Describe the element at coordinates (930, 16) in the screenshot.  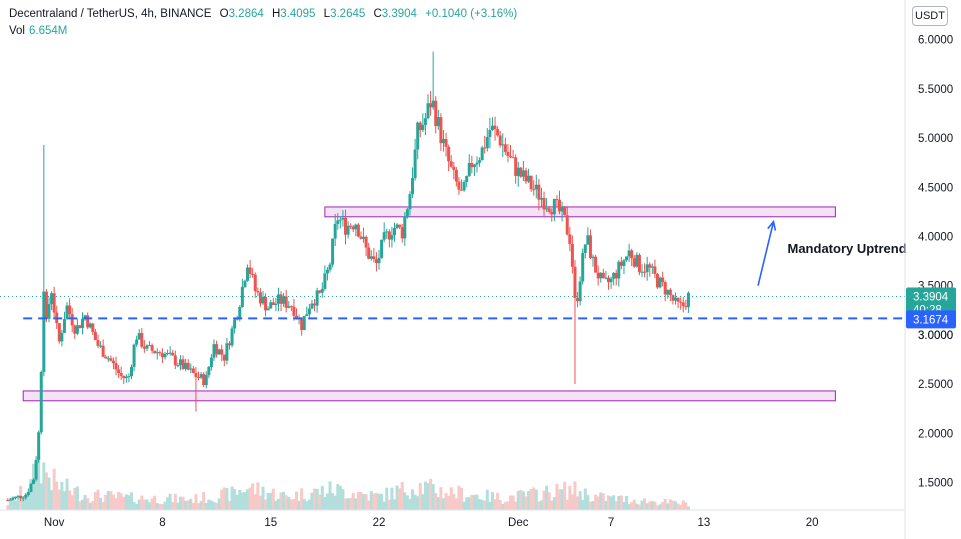
I see `currency-button: USDT` at that location.